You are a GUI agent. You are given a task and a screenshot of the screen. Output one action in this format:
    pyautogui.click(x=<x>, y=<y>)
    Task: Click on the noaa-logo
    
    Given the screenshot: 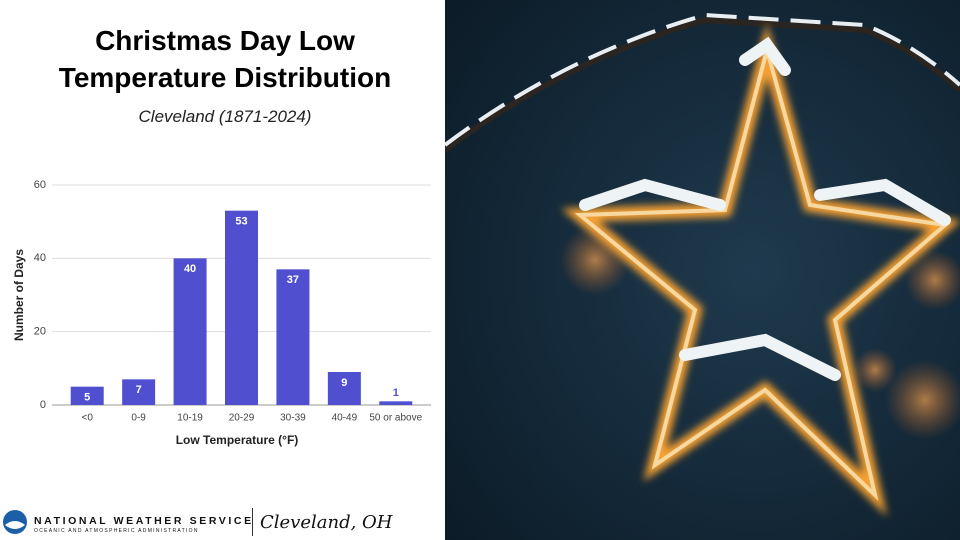 What is the action you would take?
    pyautogui.click(x=15, y=522)
    